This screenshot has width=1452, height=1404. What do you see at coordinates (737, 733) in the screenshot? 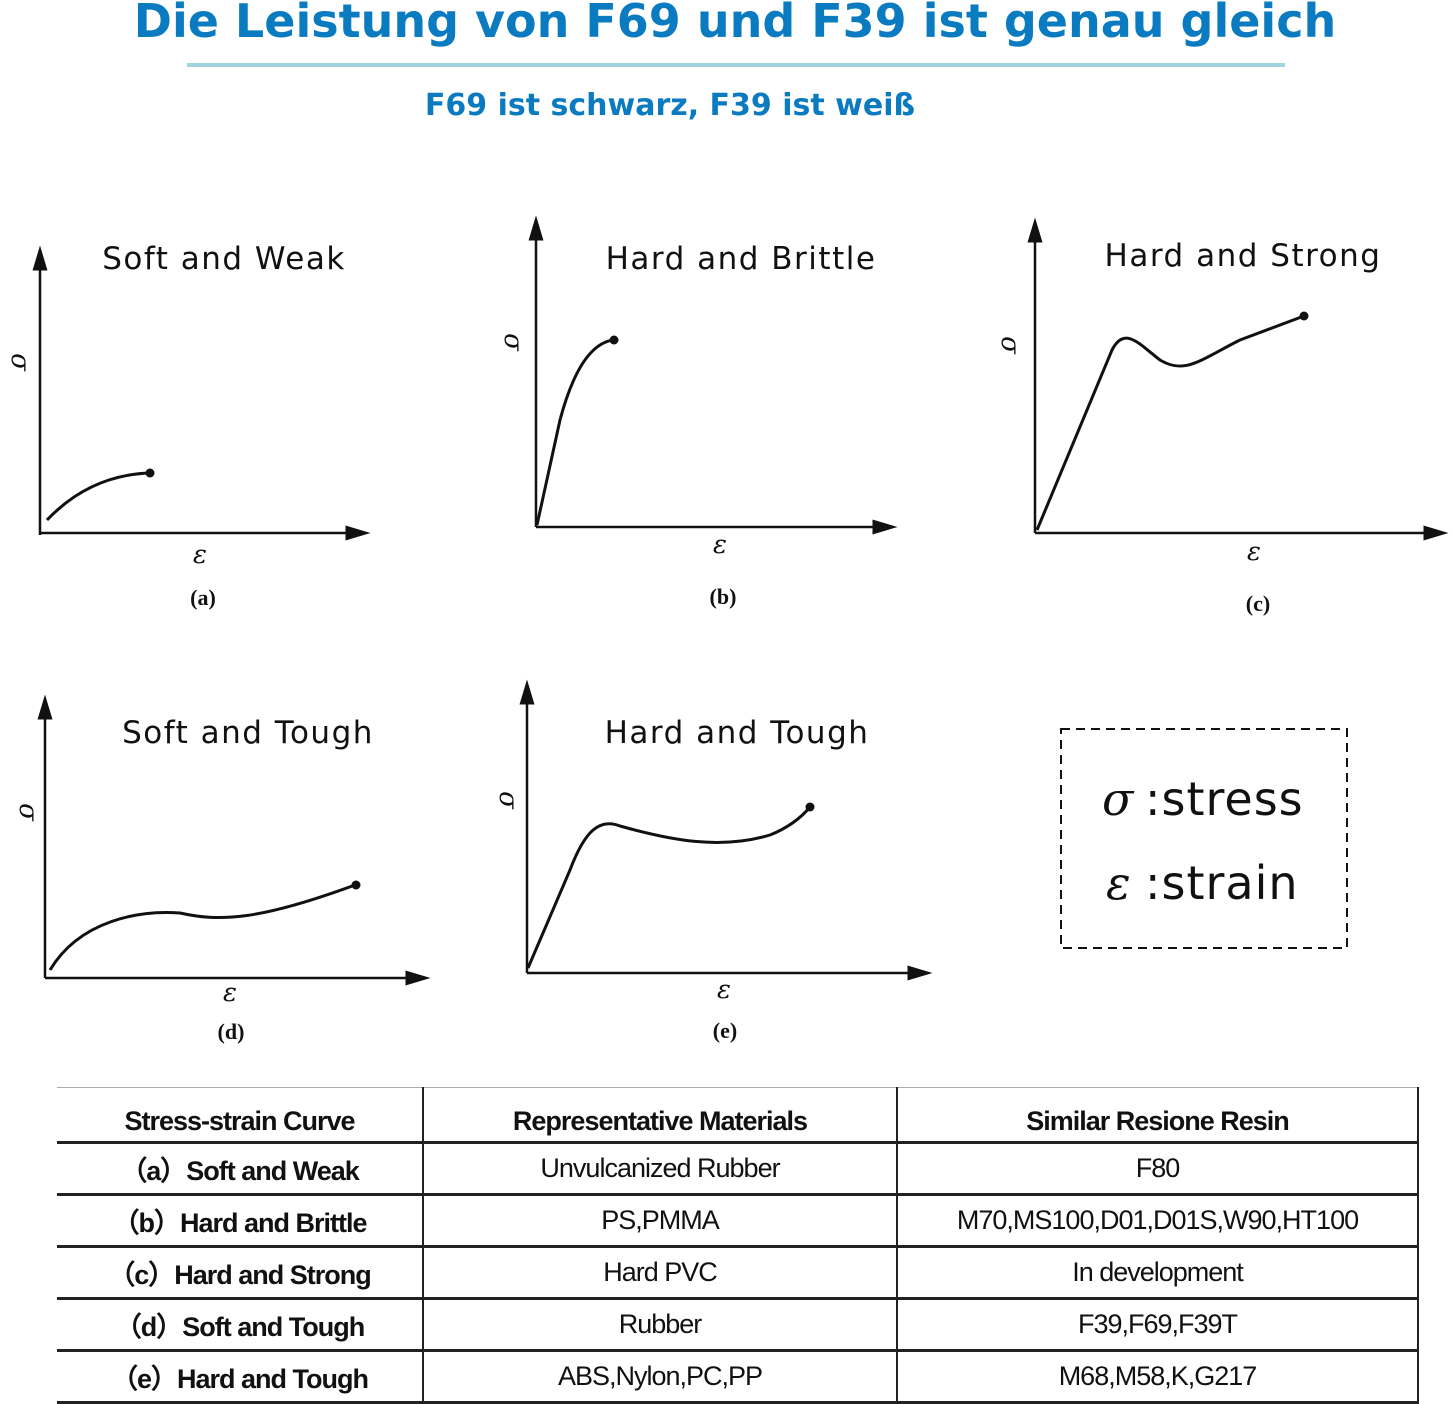
I see `panel-e-title: Hard and Tough` at bounding box center [737, 733].